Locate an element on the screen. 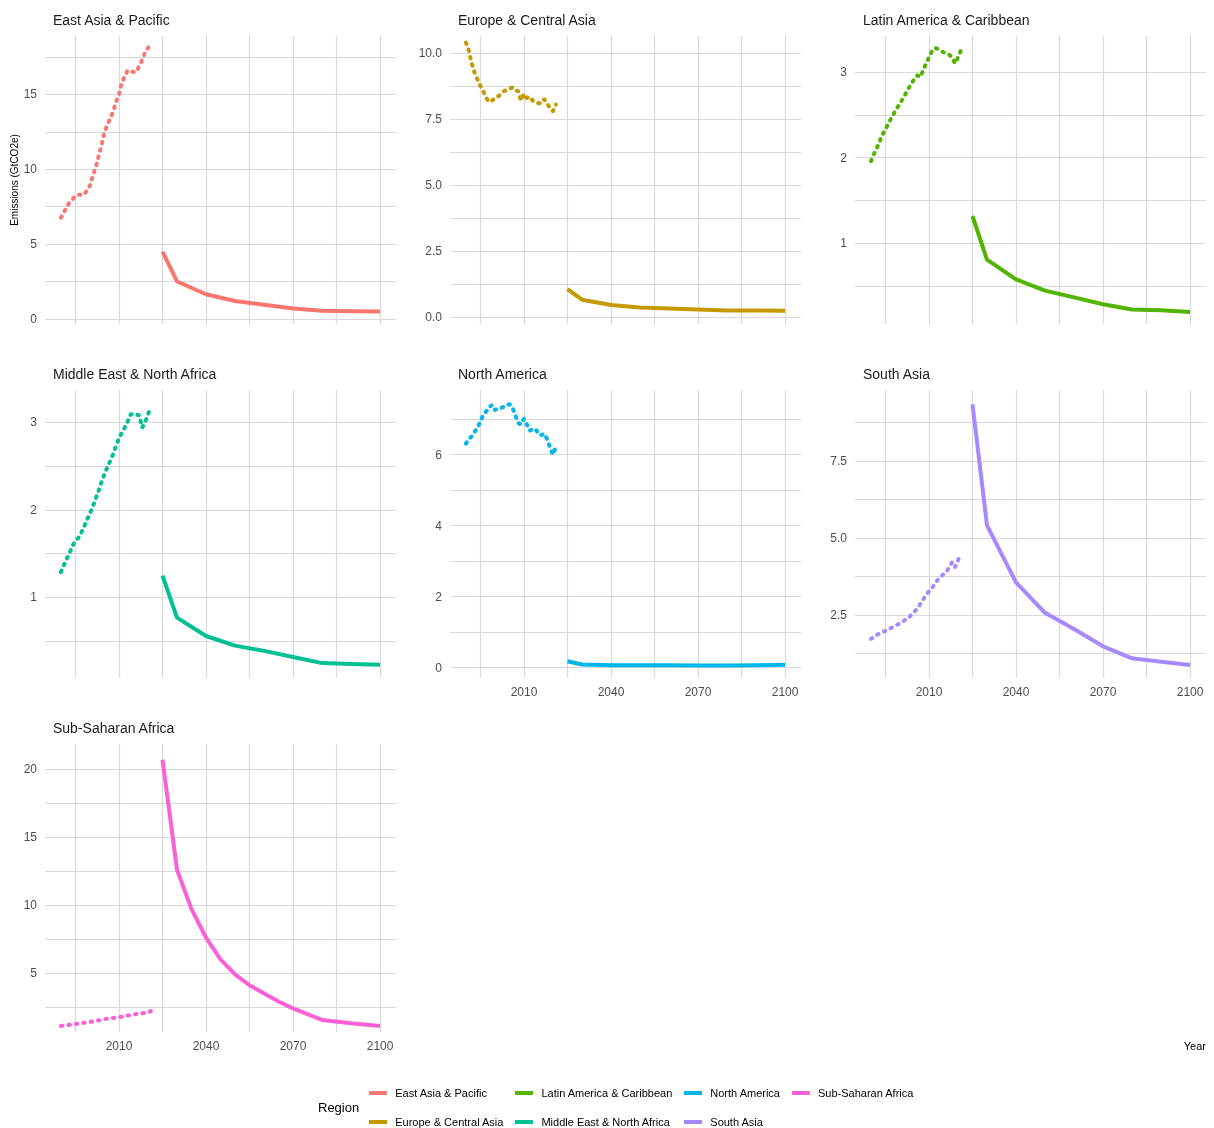 The height and width of the screenshot is (1128, 1214). y-tick-label: 10.0 is located at coordinates (430, 53).